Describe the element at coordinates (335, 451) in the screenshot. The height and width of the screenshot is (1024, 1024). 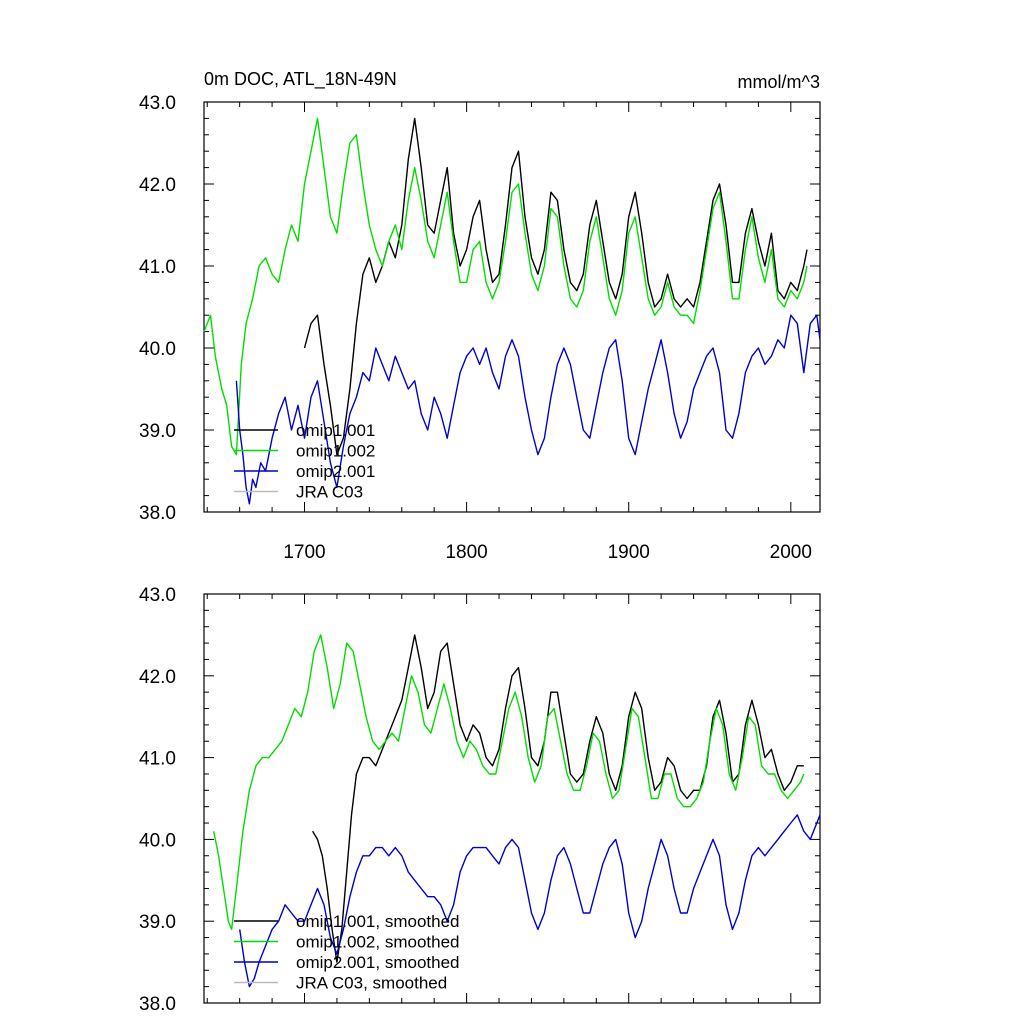
I see `legend-label: omip1.002` at that location.